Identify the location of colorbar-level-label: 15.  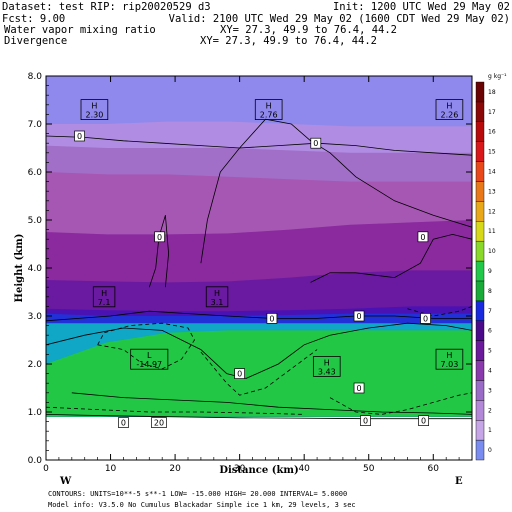
(492, 152).